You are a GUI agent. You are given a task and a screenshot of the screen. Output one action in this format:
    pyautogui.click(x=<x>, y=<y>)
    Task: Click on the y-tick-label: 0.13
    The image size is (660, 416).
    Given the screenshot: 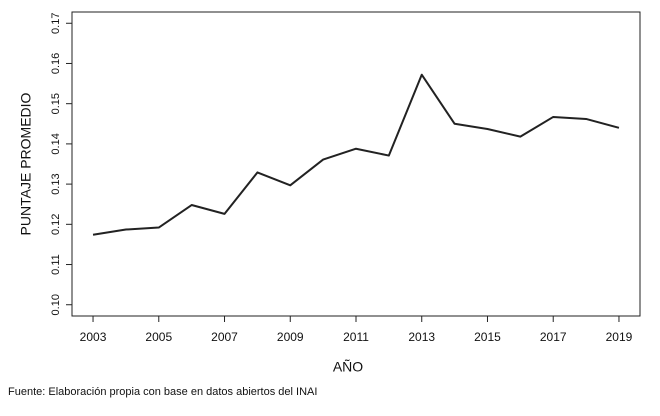 What is the action you would take?
    pyautogui.click(x=56, y=183)
    